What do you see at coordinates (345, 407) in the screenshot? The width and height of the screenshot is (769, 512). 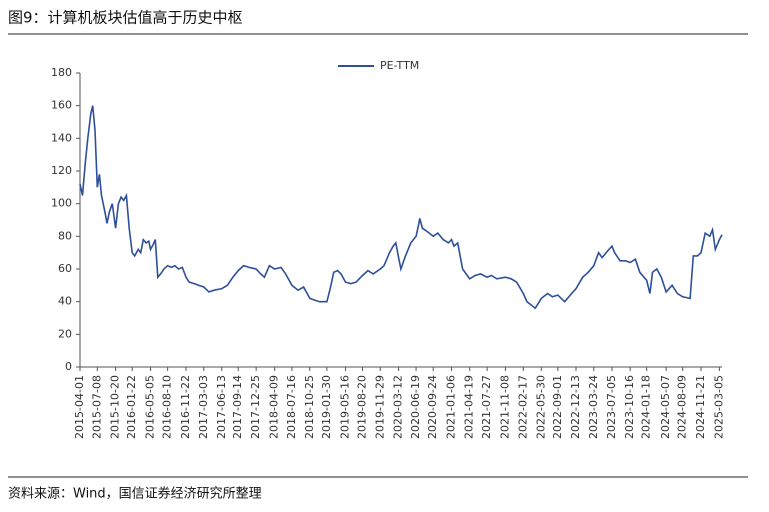 I see `x-tick-label: 2019-05-16` at bounding box center [345, 407].